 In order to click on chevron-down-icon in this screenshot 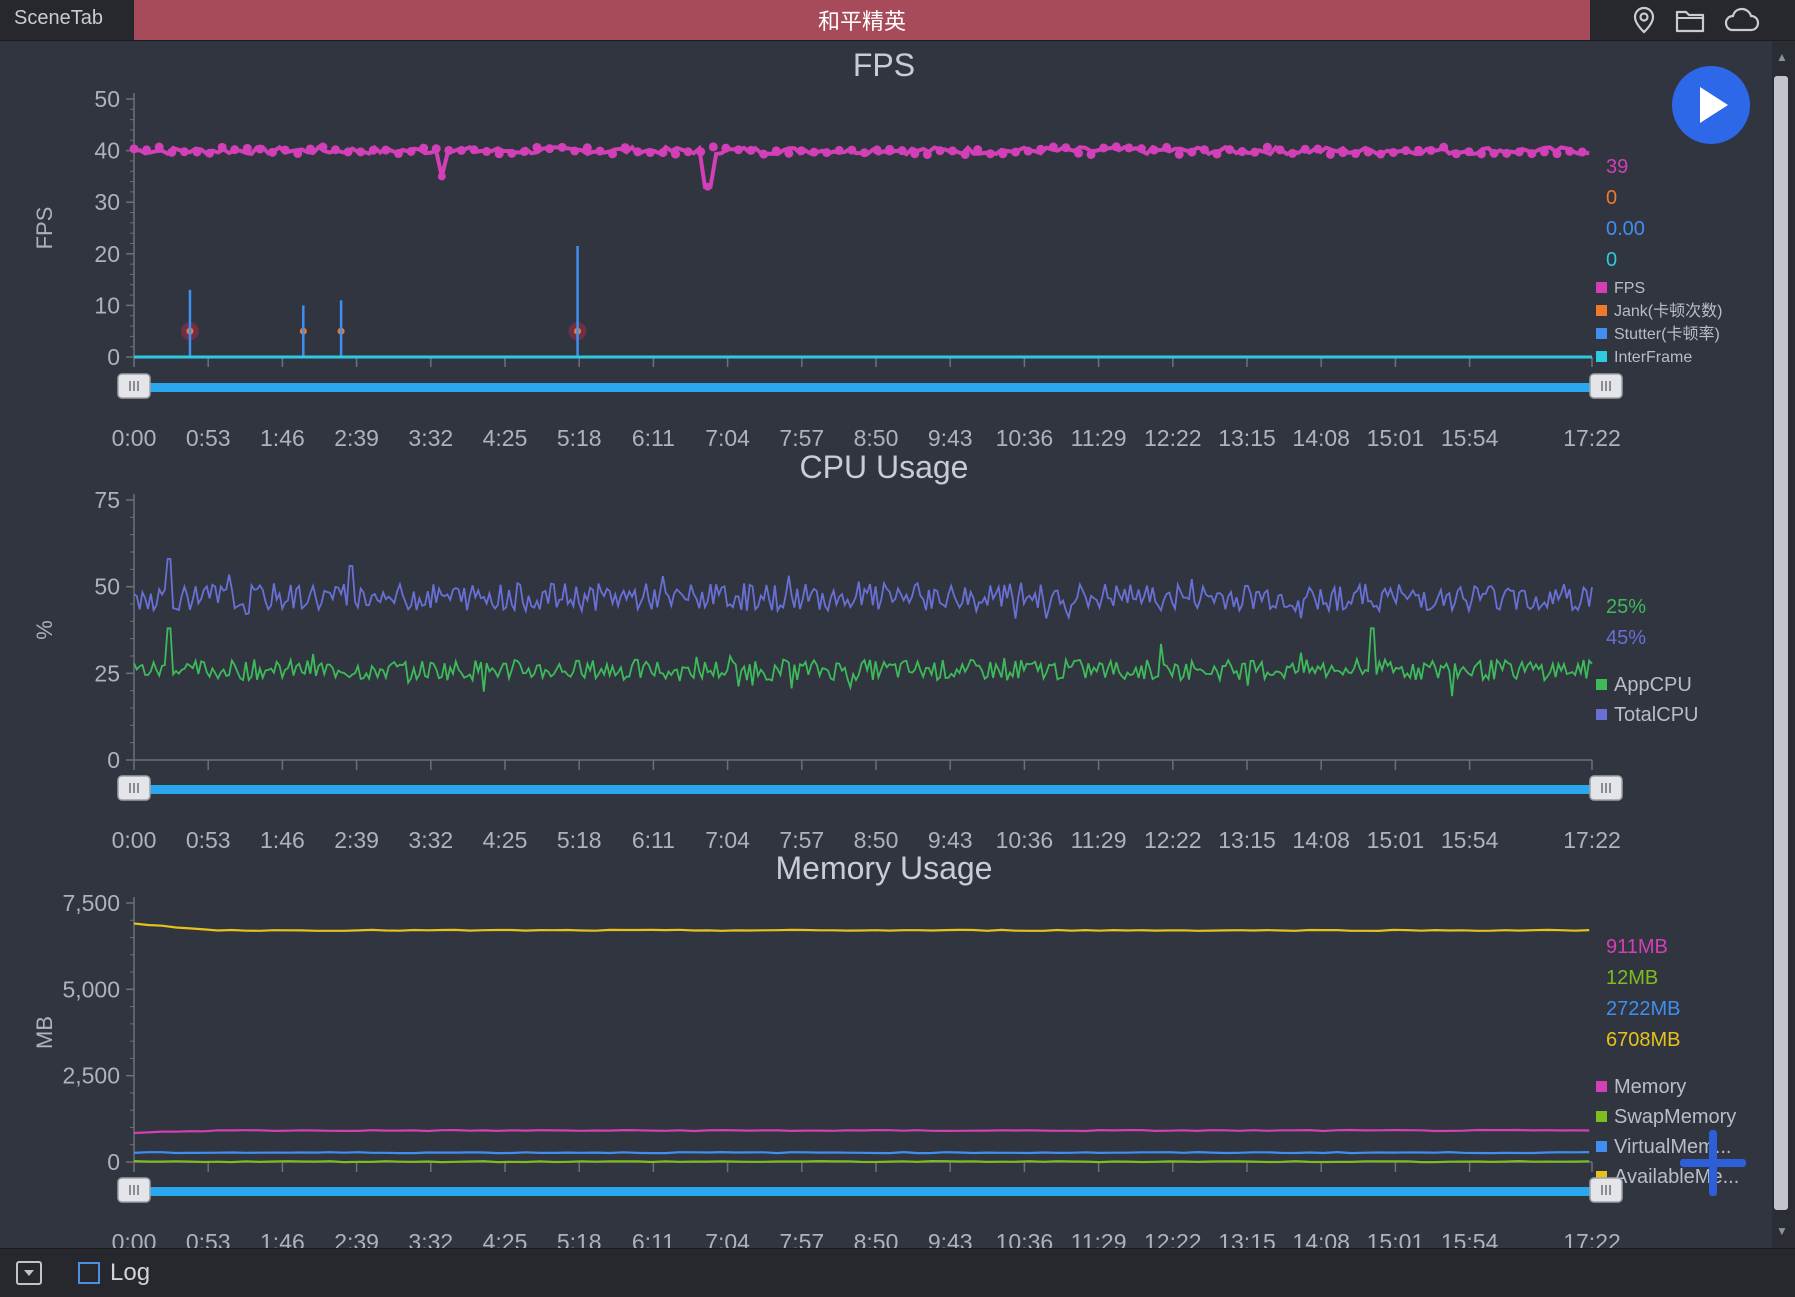, I will do `click(29, 1273)`.